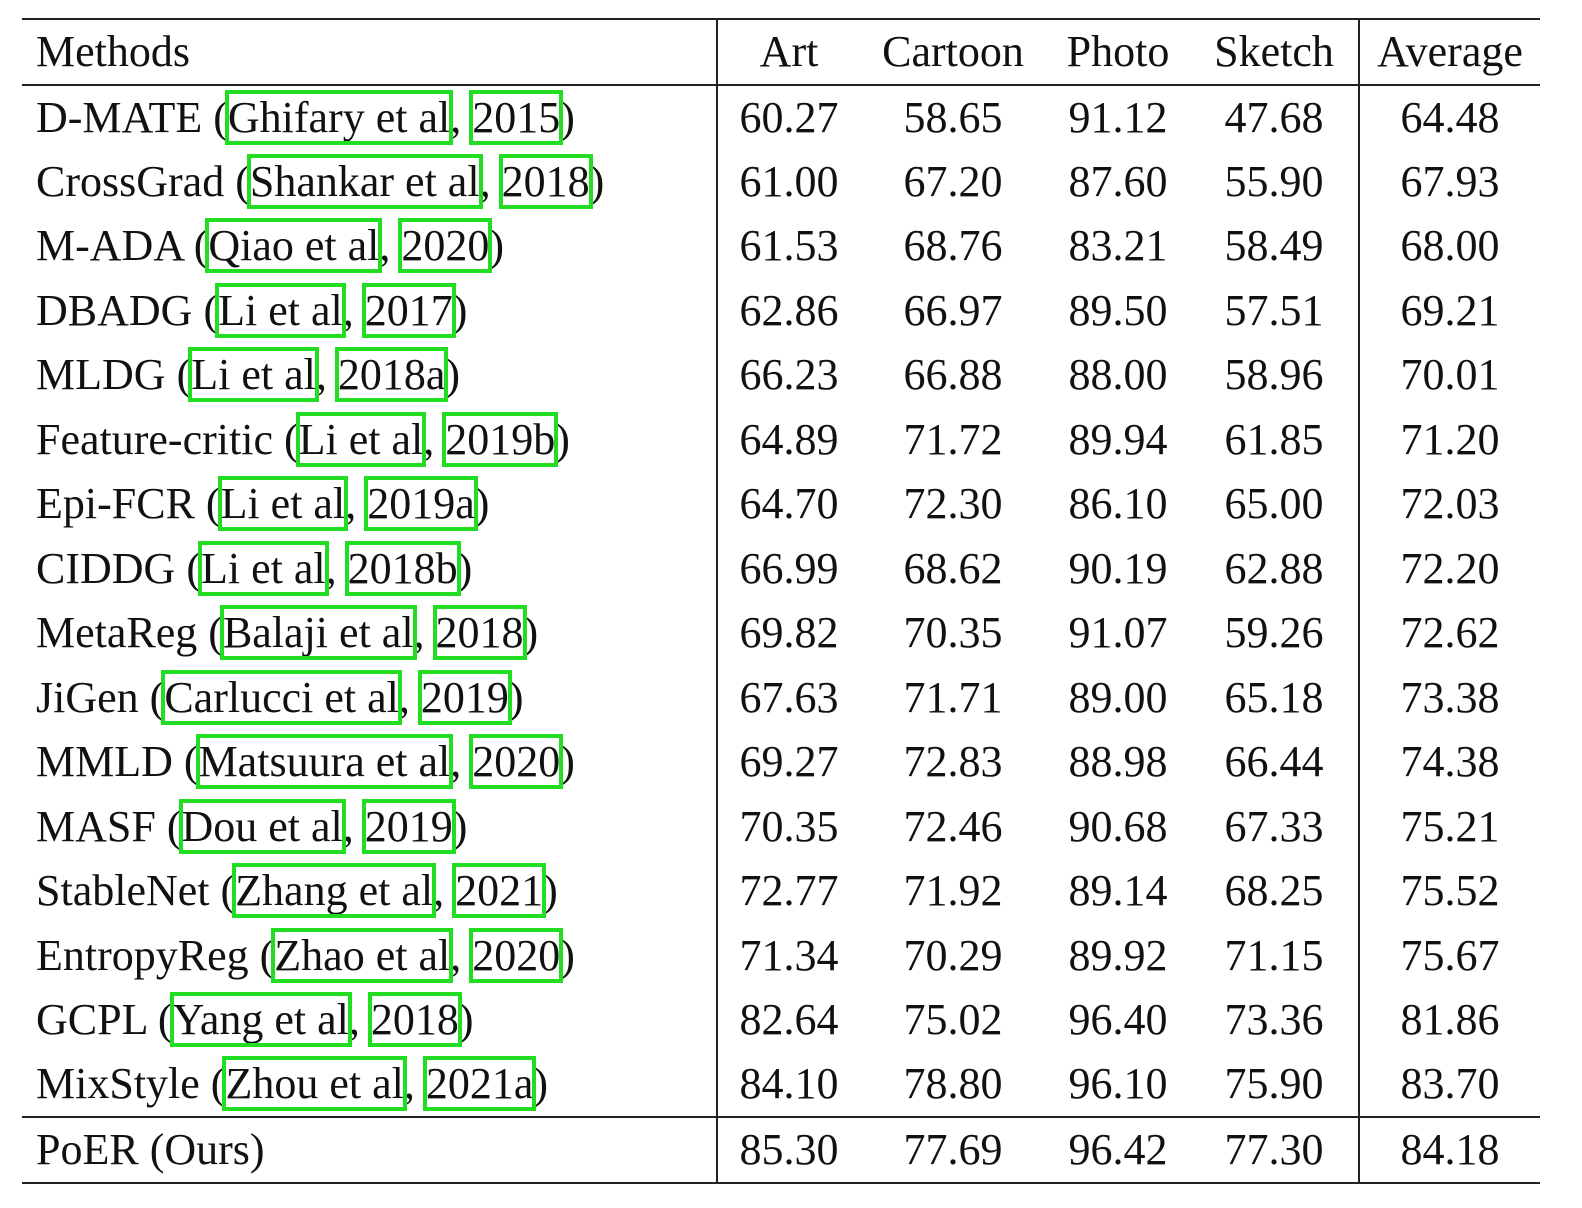  I want to click on method-name: DBADG, so click(114, 310).